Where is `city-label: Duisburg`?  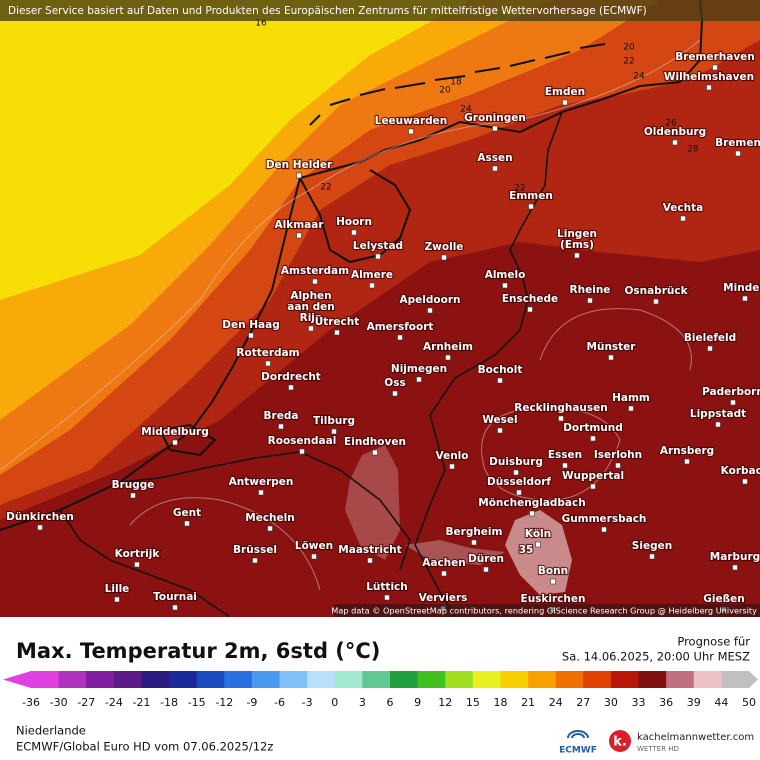 city-label: Duisburg is located at coordinates (516, 462).